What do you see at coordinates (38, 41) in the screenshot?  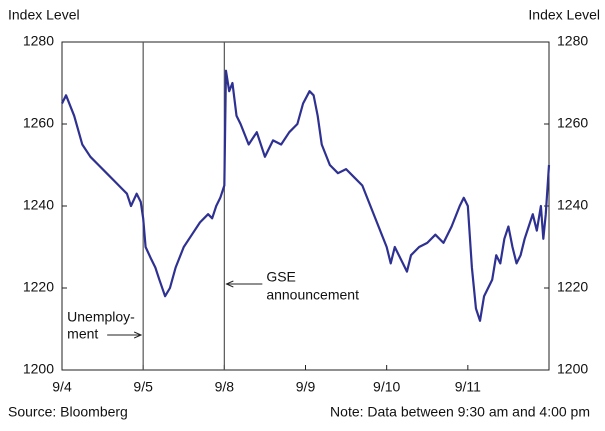 I see `y-tick-label: 1280` at bounding box center [38, 41].